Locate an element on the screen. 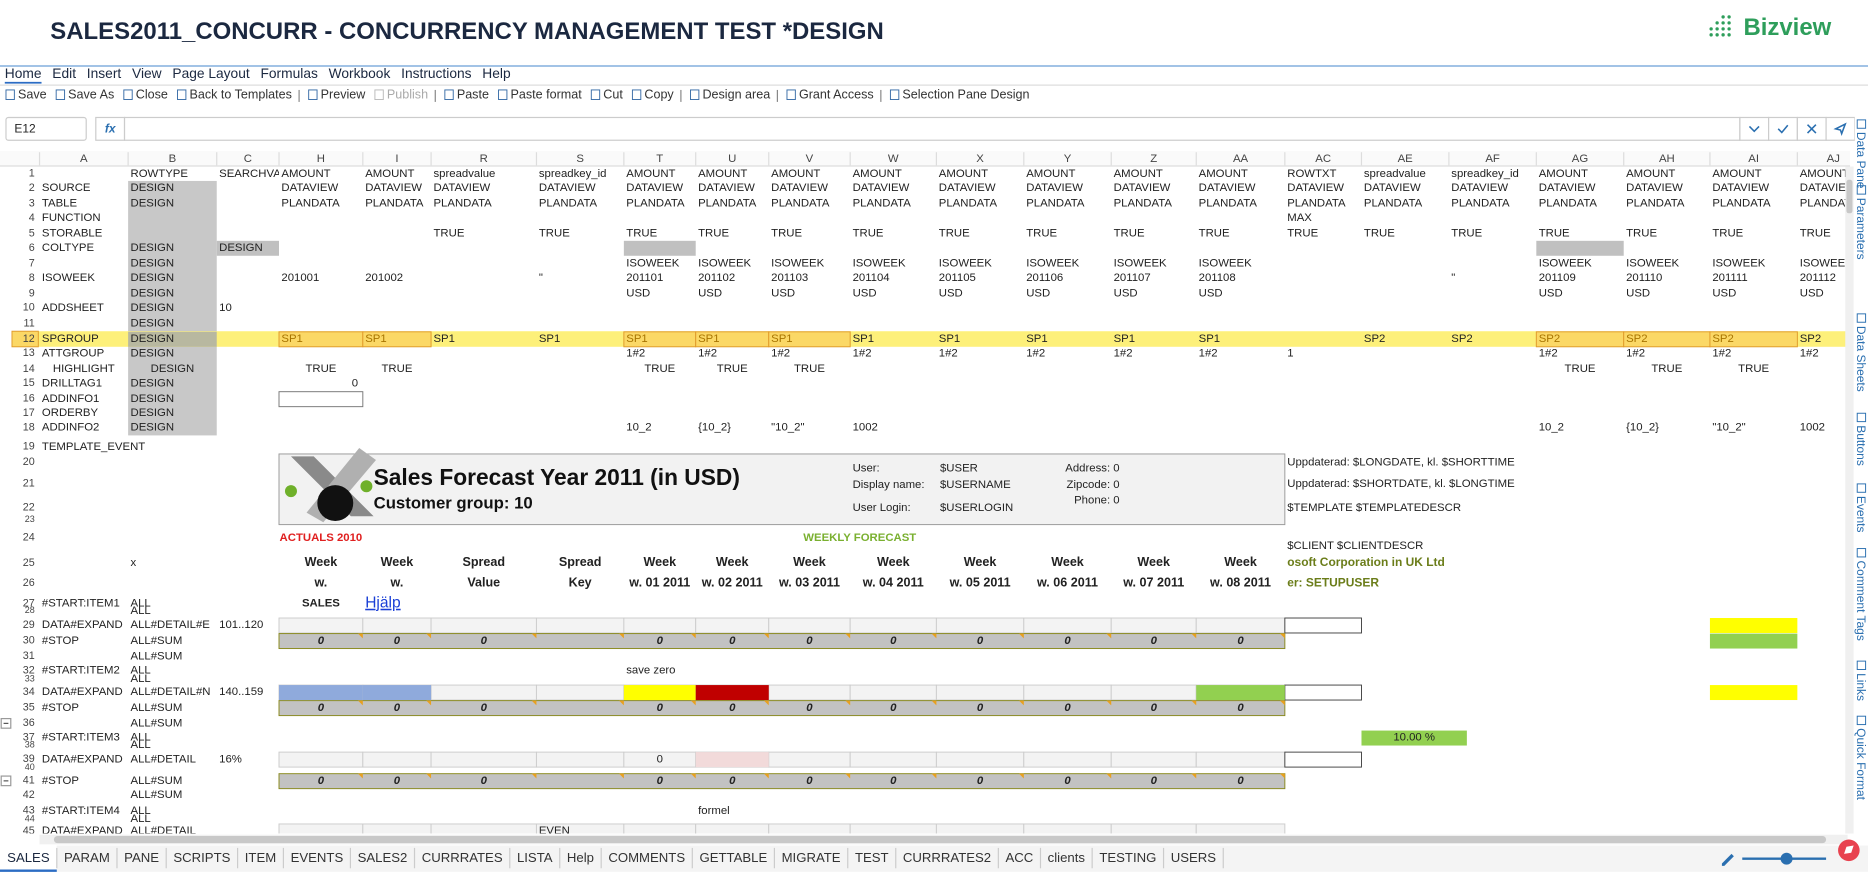 The image size is (1868, 872). row-number: 8 is located at coordinates (32, 278).